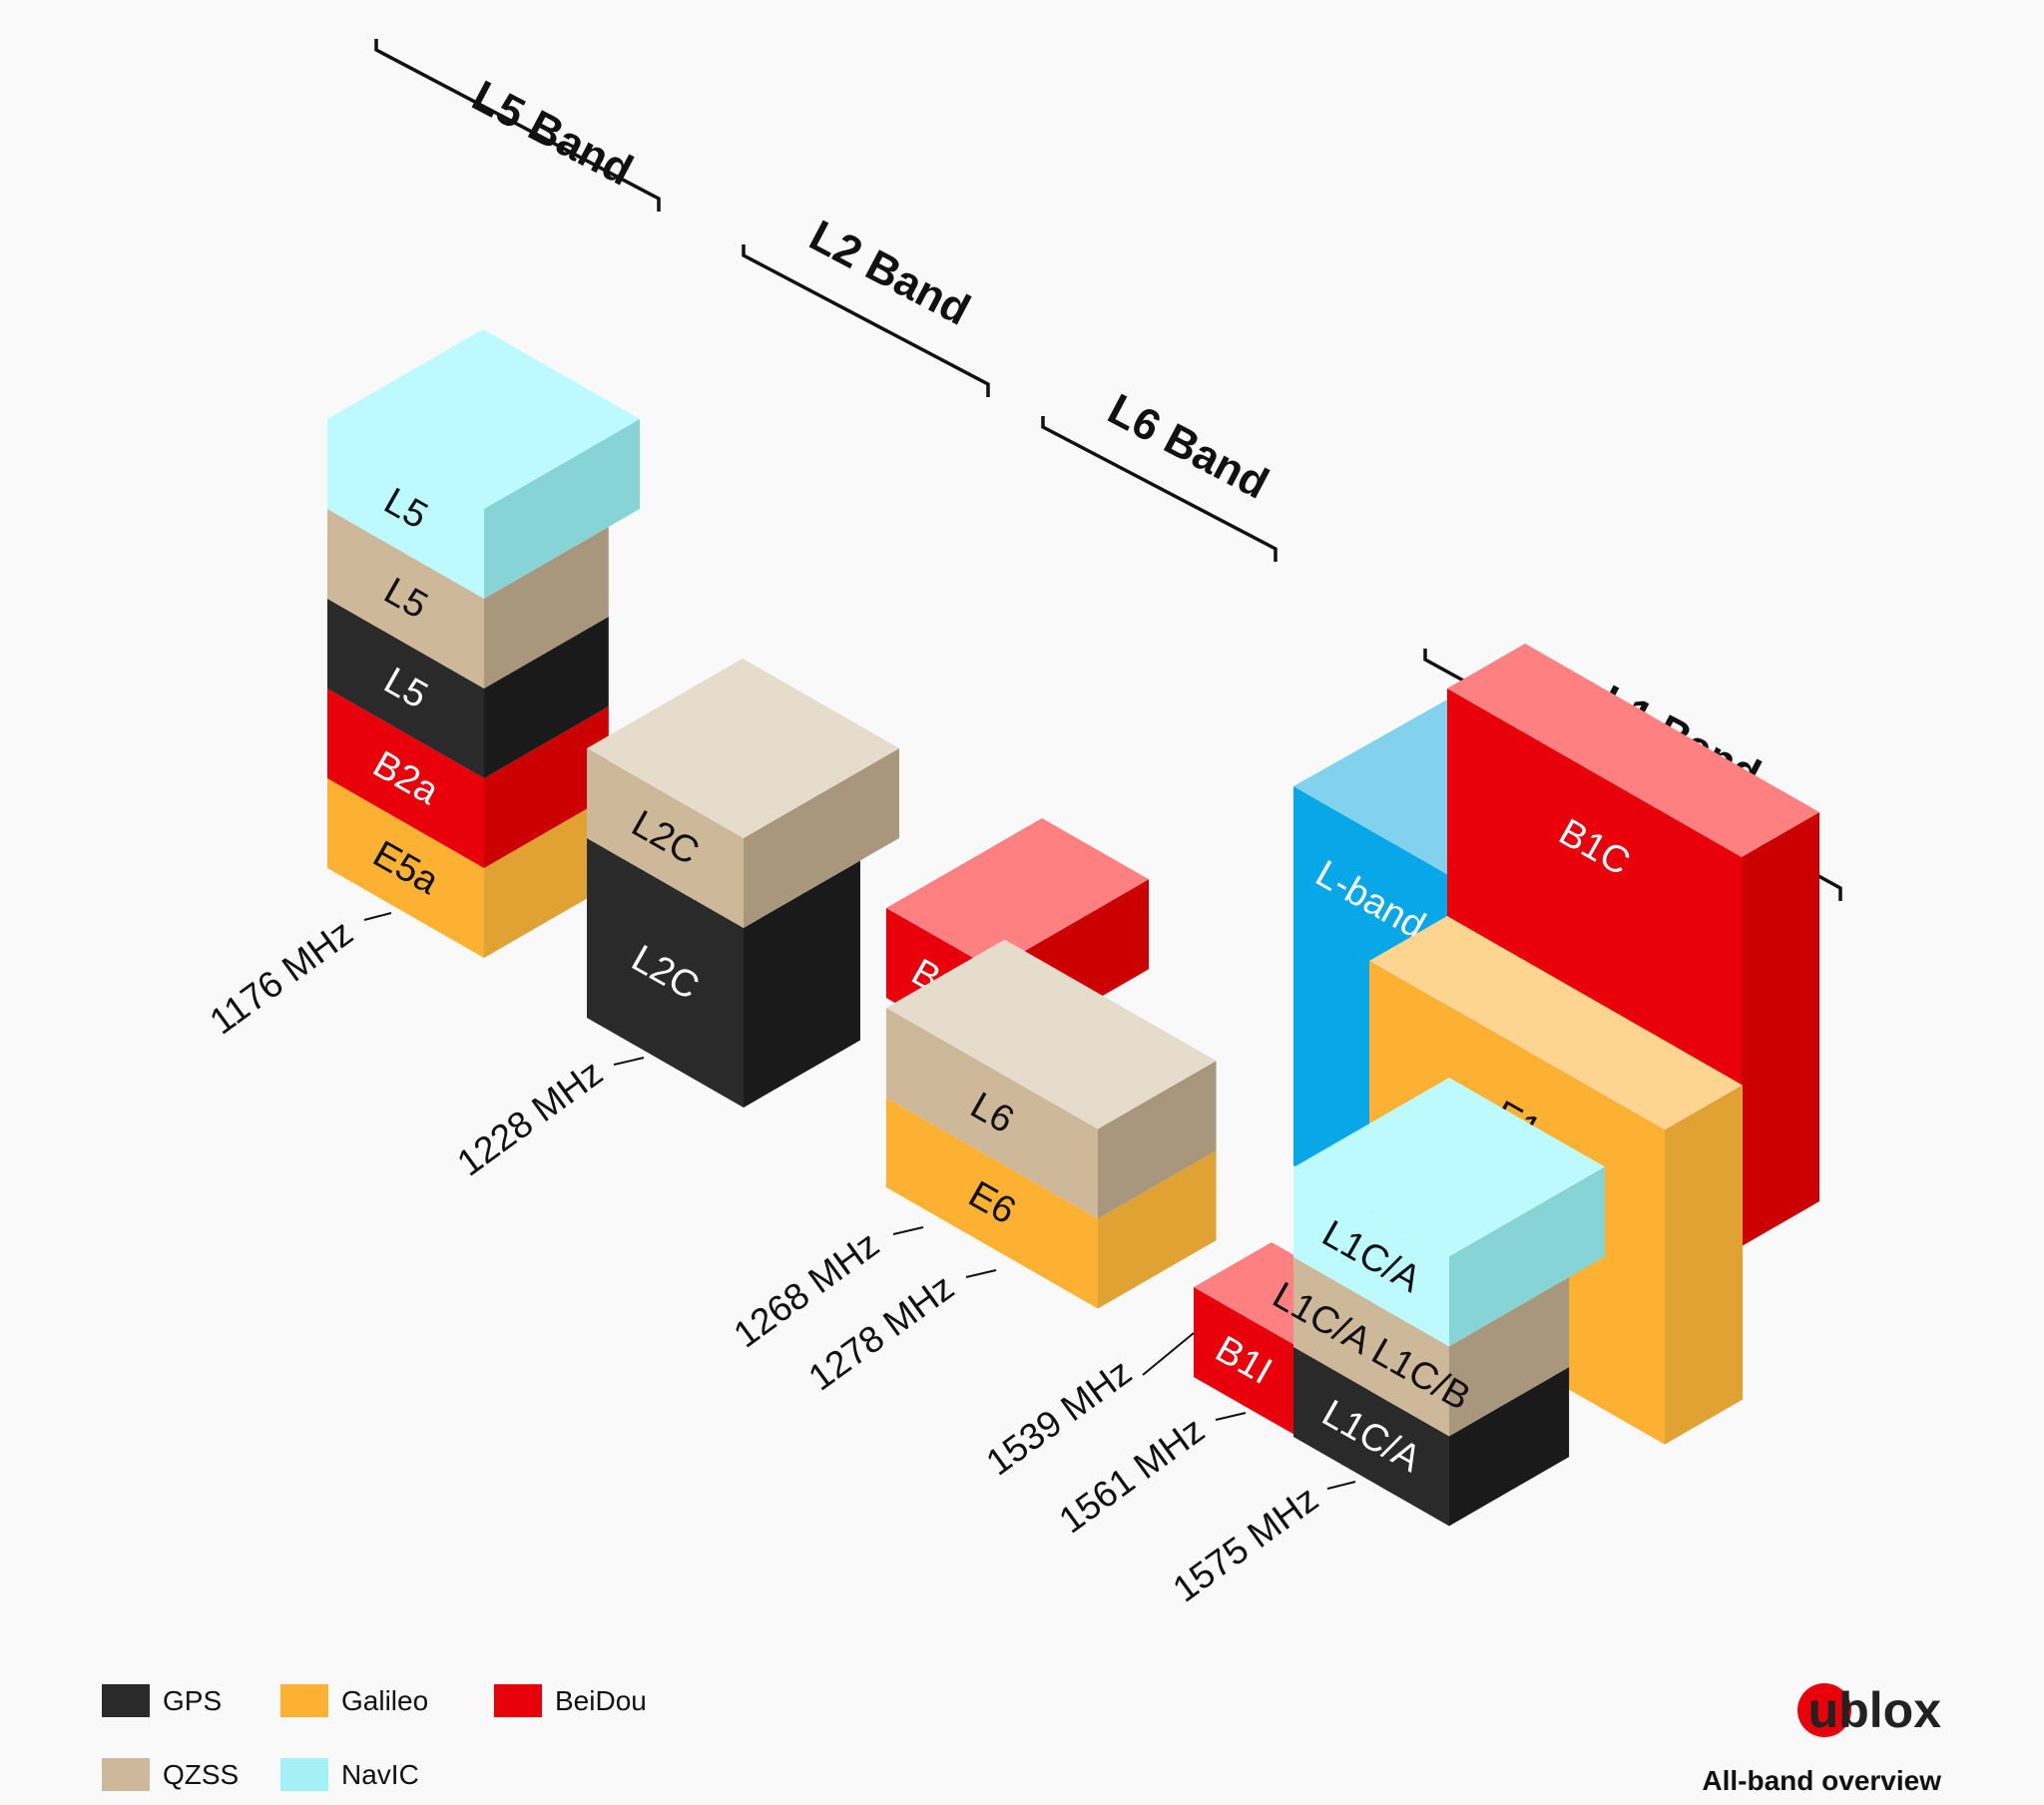  What do you see at coordinates (665, 973) in the screenshot?
I see `block-l2-gps-front` at bounding box center [665, 973].